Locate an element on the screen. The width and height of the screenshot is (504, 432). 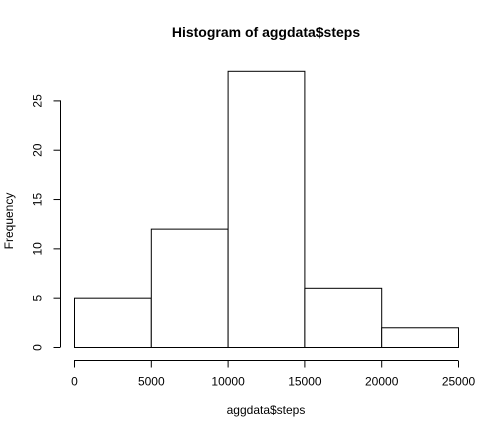
x-tick-label: 10000 is located at coordinates (228, 382).